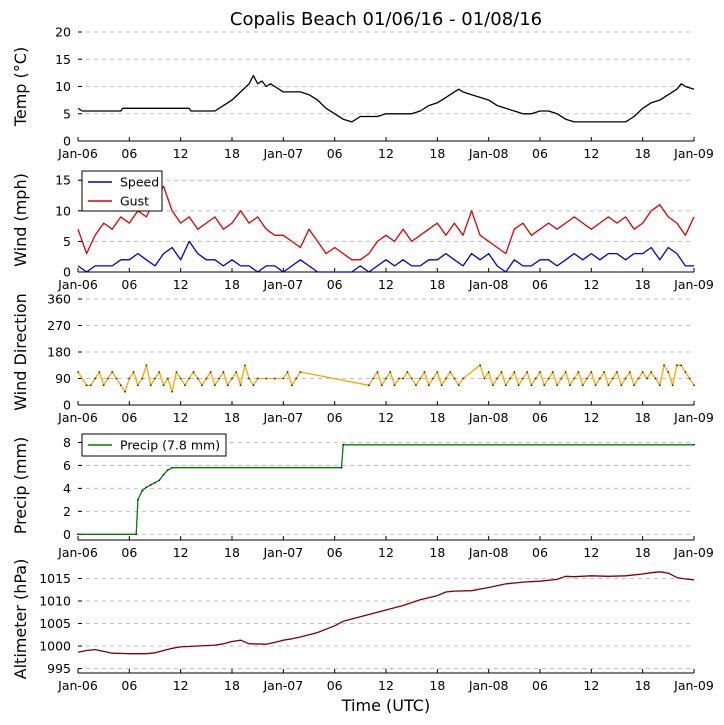 The width and height of the screenshot is (724, 725). Describe the element at coordinates (63, 32) in the screenshot. I see `y-tick-label: 20` at that location.